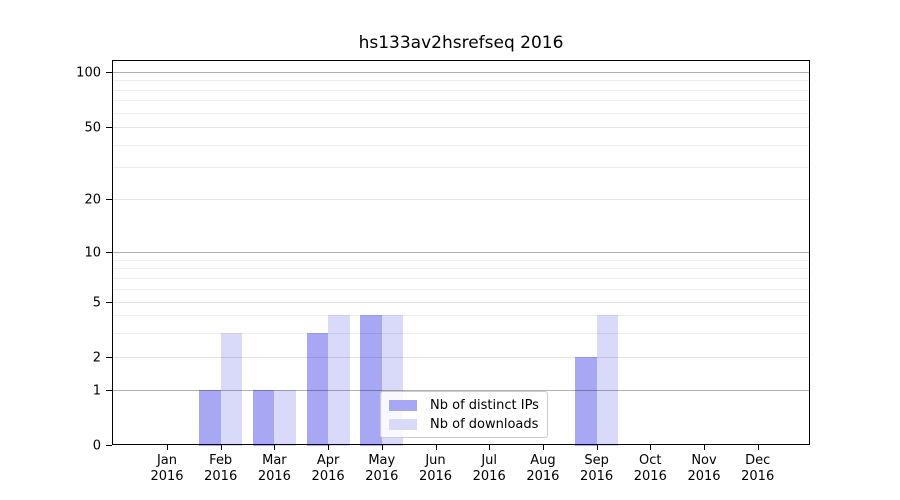 The image size is (900, 500). What do you see at coordinates (96, 390) in the screenshot?
I see `y-tick-label: 1` at bounding box center [96, 390].